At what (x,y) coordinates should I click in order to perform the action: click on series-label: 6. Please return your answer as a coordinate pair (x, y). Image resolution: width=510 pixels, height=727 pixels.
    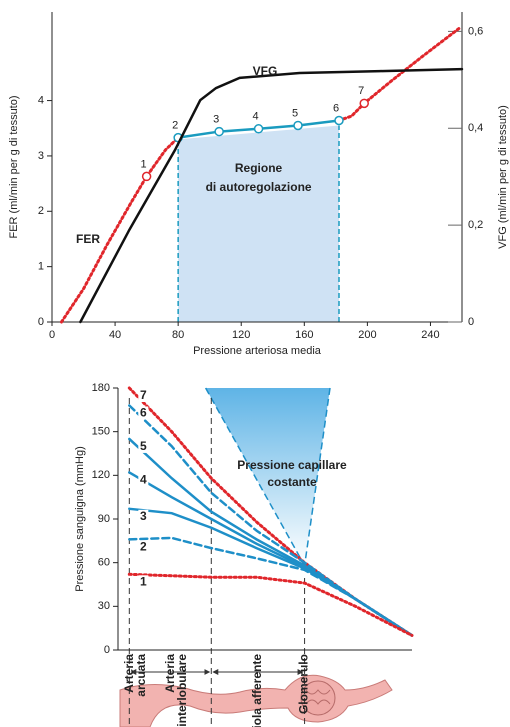
    Looking at the image, I should click on (143, 413).